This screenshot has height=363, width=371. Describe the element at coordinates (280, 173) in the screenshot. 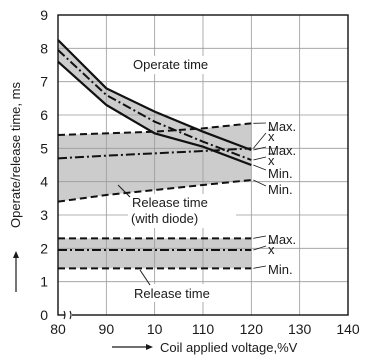

I see `label-min-operate: Min.` at that location.